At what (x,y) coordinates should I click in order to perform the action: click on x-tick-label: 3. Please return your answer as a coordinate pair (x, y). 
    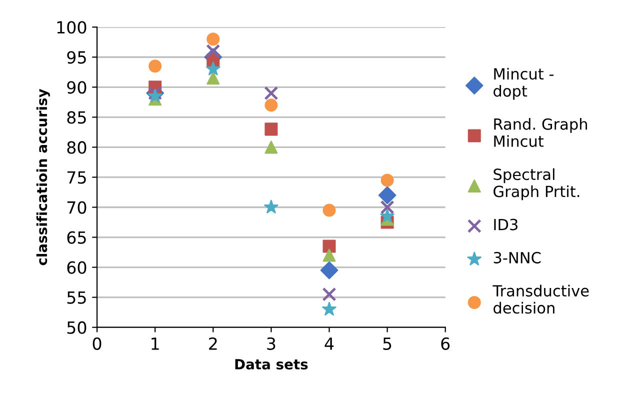
    Looking at the image, I should click on (271, 343).